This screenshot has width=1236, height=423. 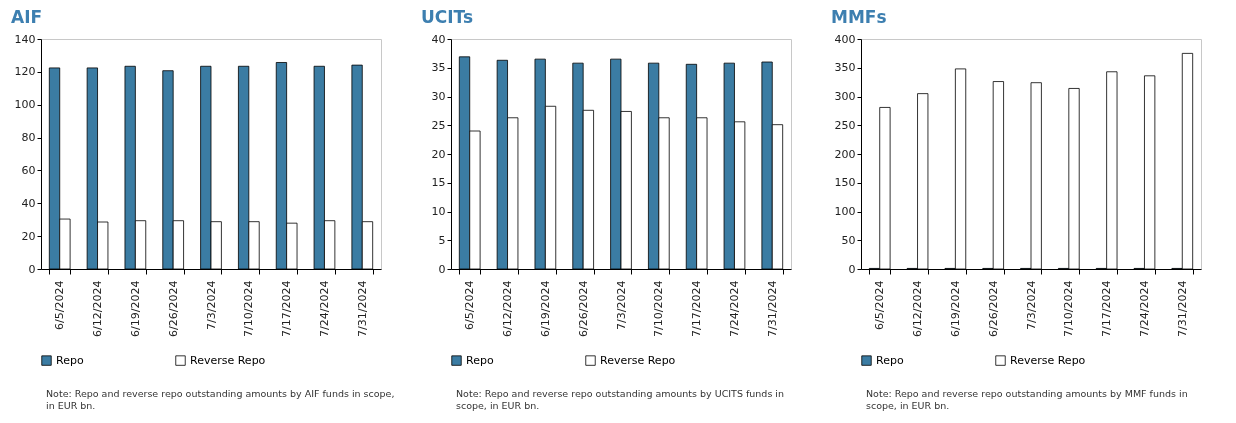 What do you see at coordinates (442, 240) in the screenshot?
I see `y-tick-label: 5` at bounding box center [442, 240].